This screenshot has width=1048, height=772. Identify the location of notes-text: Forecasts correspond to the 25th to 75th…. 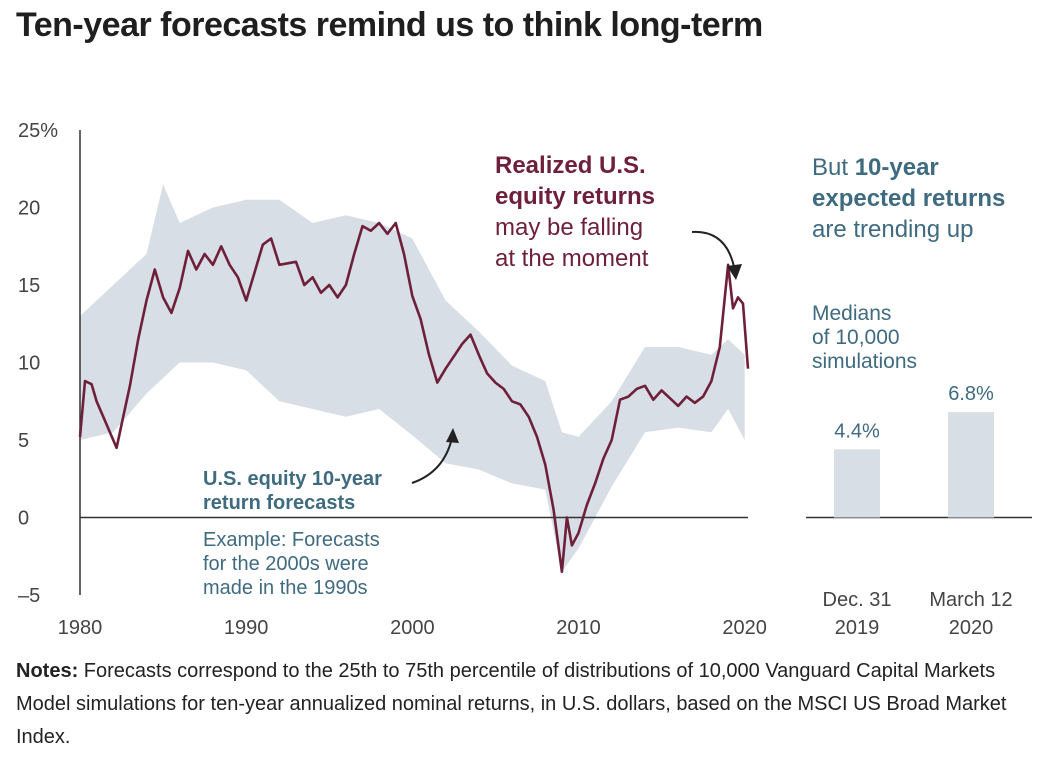
(511, 704).